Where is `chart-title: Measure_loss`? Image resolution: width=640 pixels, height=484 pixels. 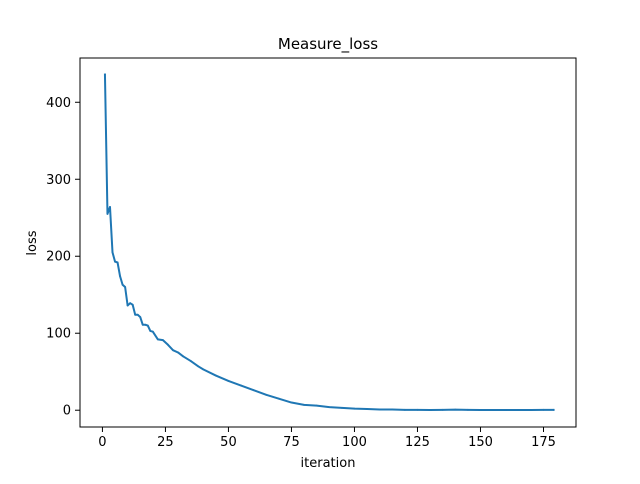 chart-title: Measure_loss is located at coordinates (328, 44).